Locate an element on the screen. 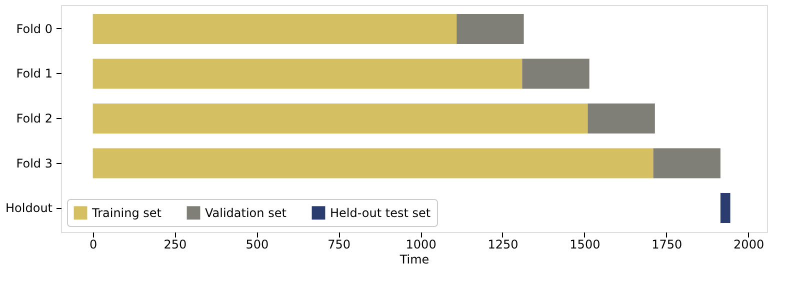 The image size is (788, 290). x-axis-title: Time is located at coordinates (414, 259).